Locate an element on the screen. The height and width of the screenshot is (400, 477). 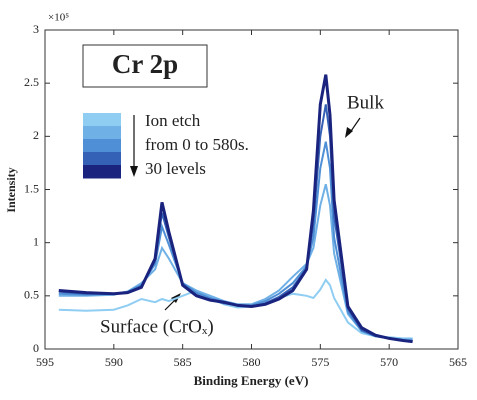
x-tick-label: 565 is located at coordinates (458, 362).